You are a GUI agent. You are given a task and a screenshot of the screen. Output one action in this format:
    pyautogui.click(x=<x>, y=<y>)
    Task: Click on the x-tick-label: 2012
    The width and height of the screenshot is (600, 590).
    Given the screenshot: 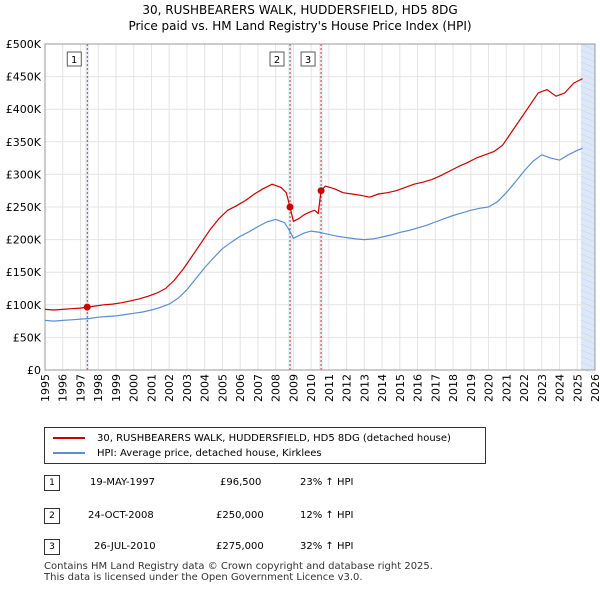 What is the action you would take?
    pyautogui.click(x=347, y=388)
    